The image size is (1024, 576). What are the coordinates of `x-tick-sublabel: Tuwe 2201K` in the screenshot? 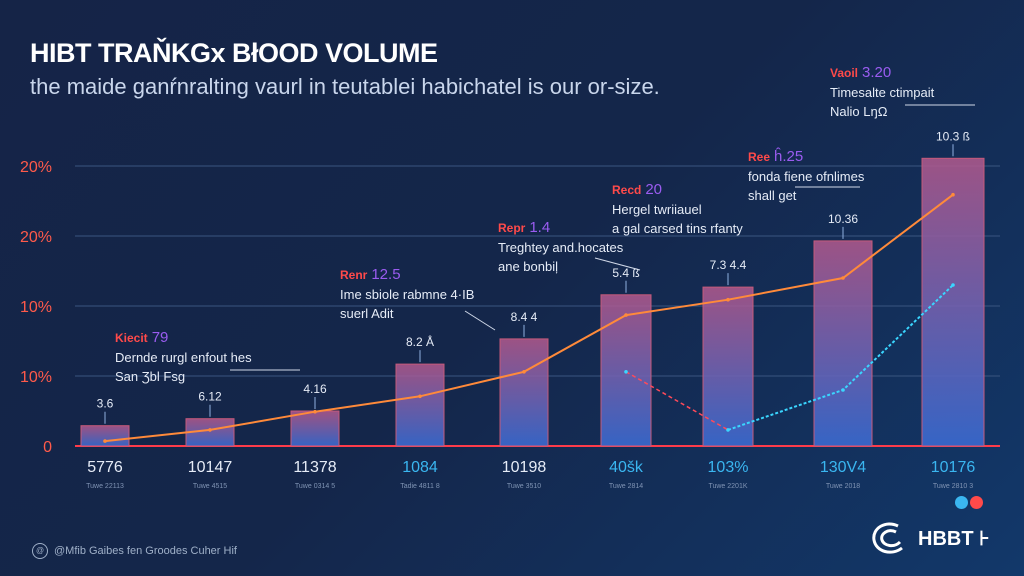 It's located at (727, 486).